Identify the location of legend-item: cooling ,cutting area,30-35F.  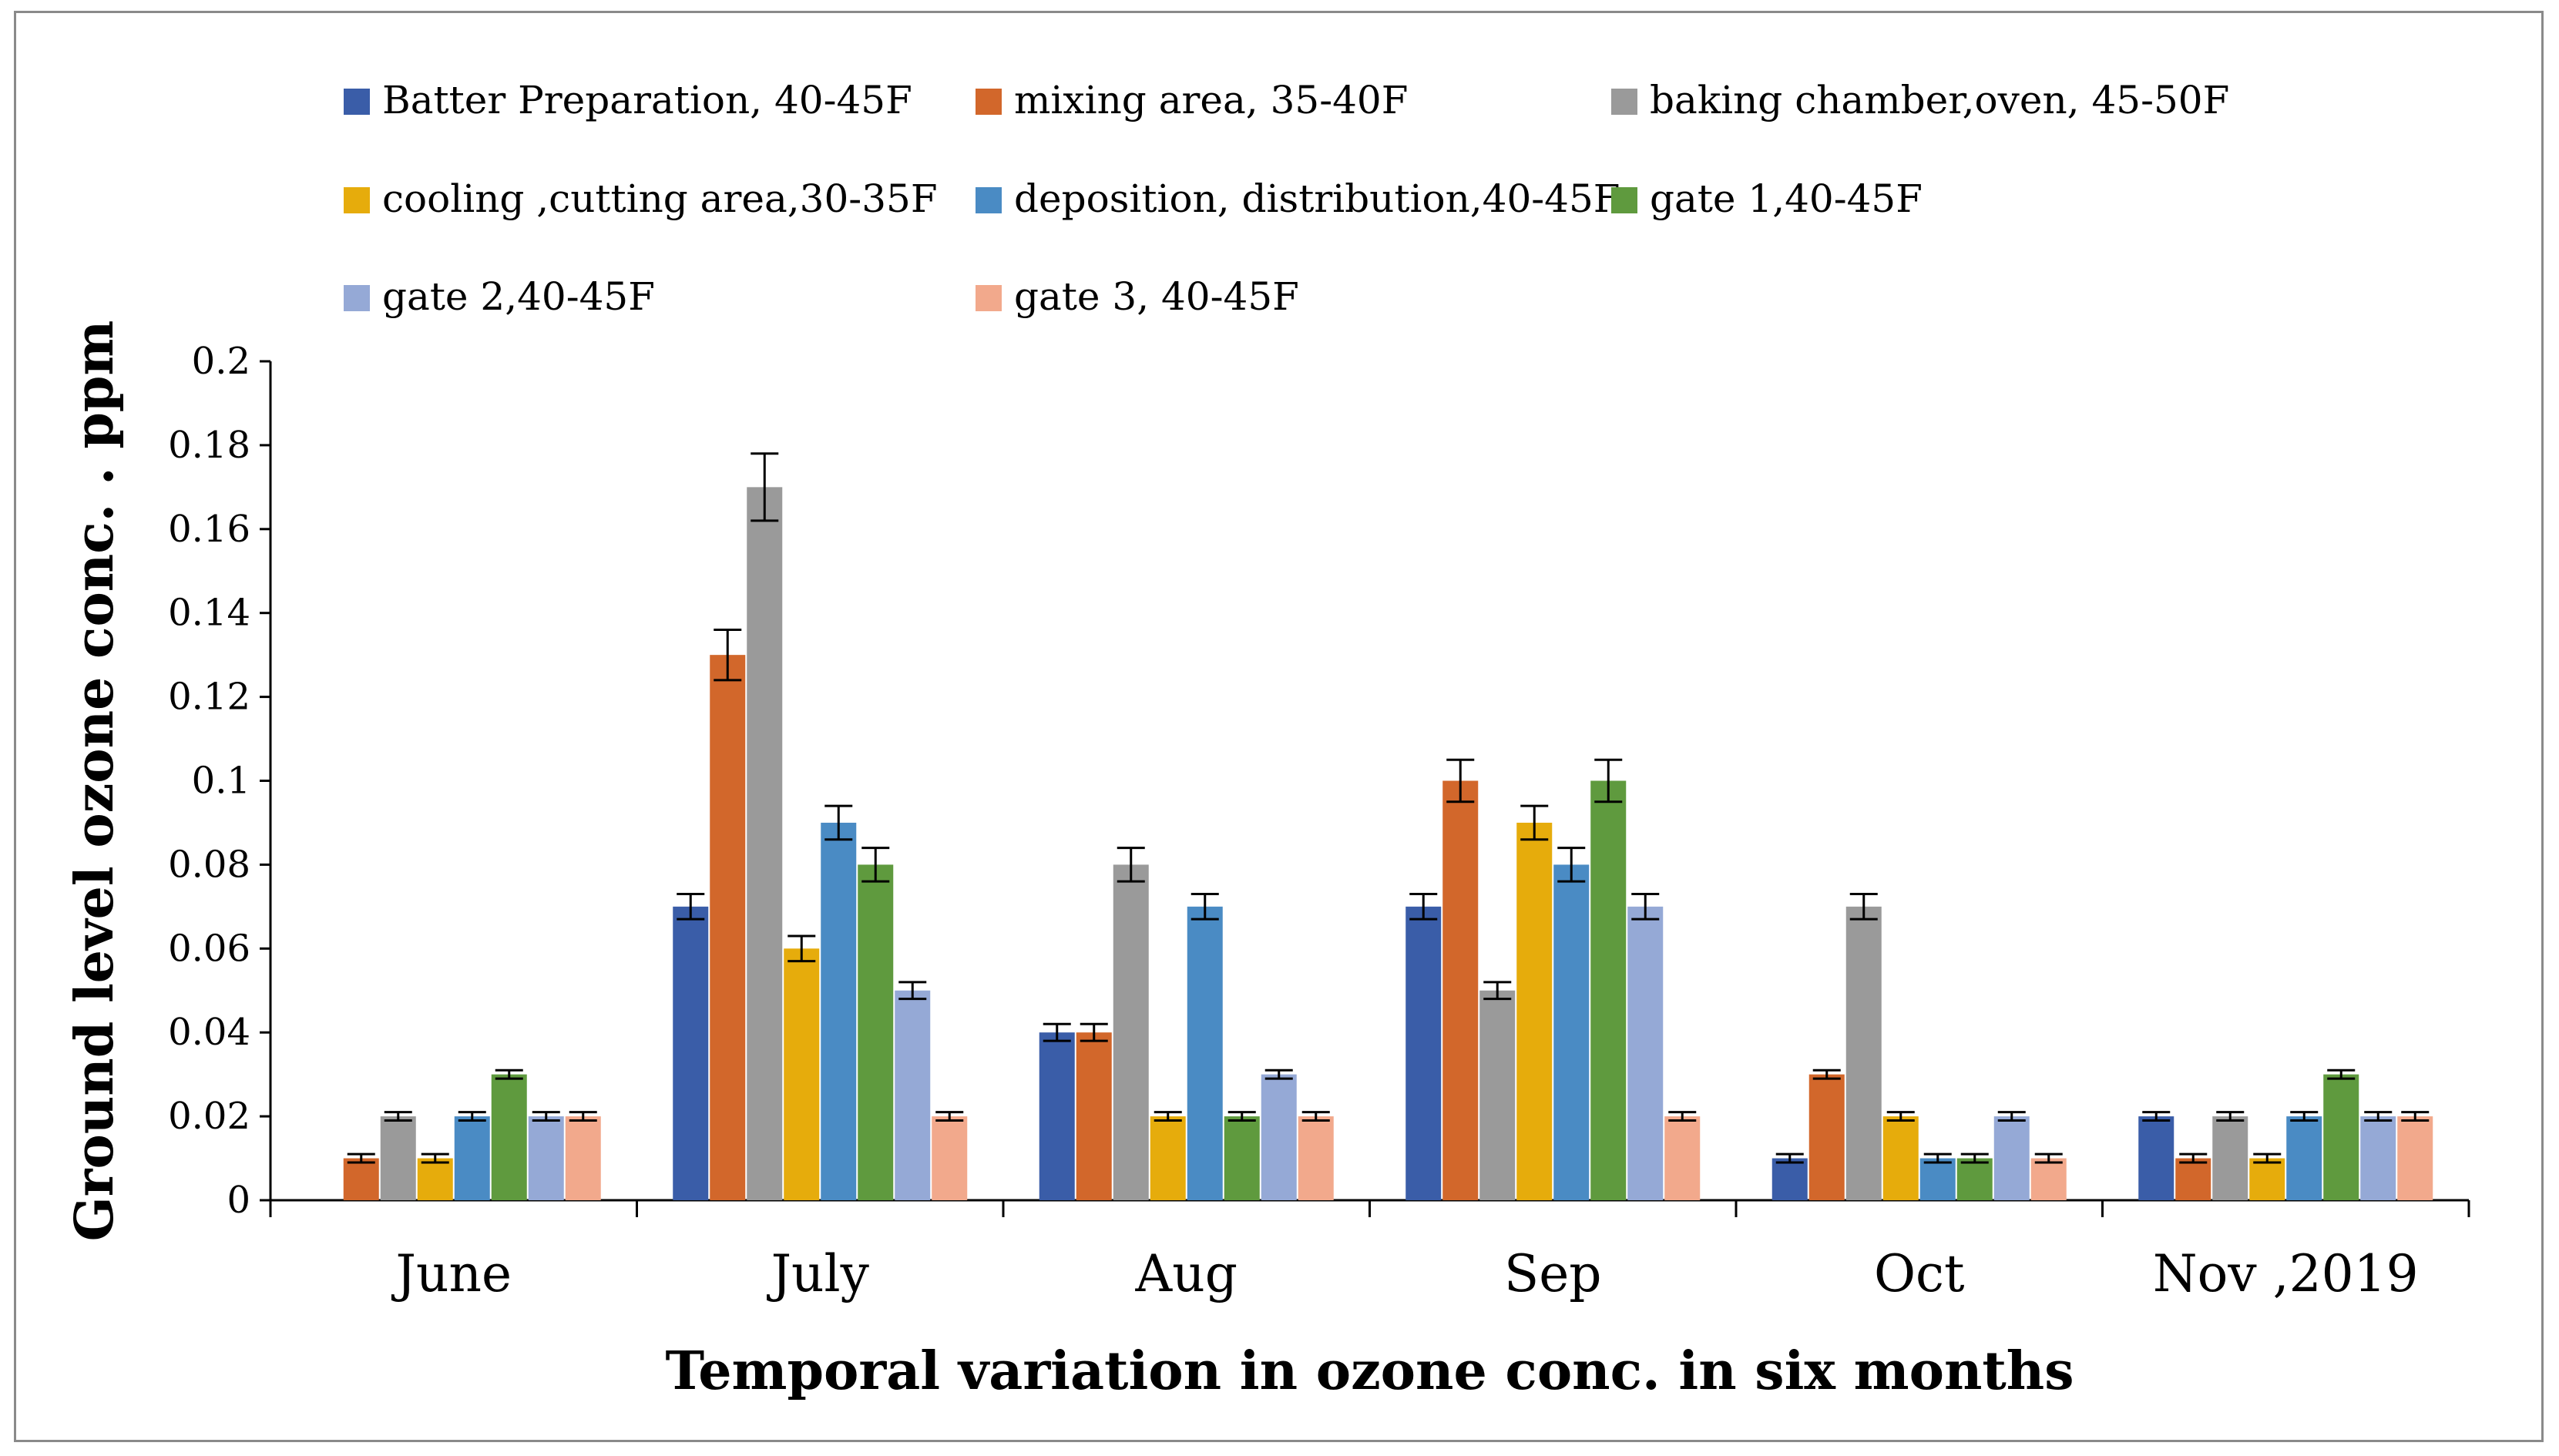
(641, 198).